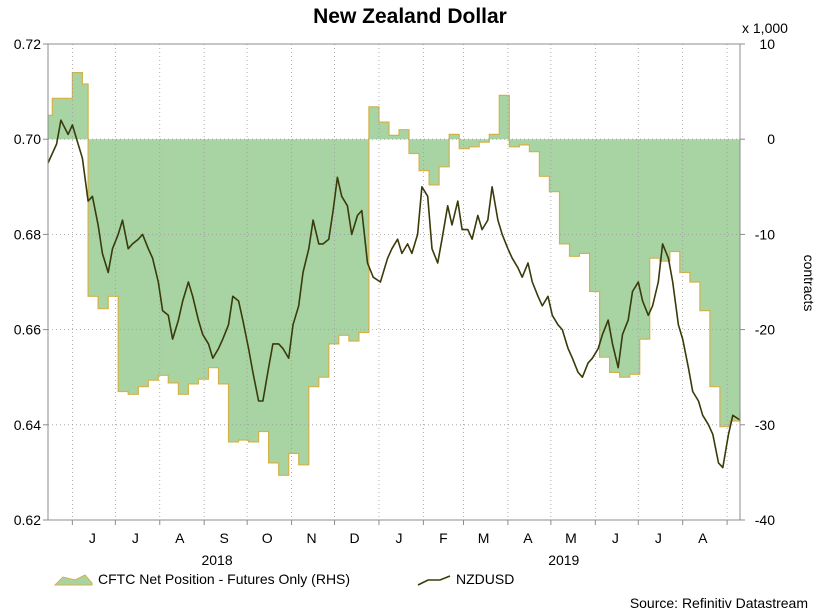 Image resolution: width=820 pixels, height=612 pixels. I want to click on x-tick-label: O, so click(267, 538).